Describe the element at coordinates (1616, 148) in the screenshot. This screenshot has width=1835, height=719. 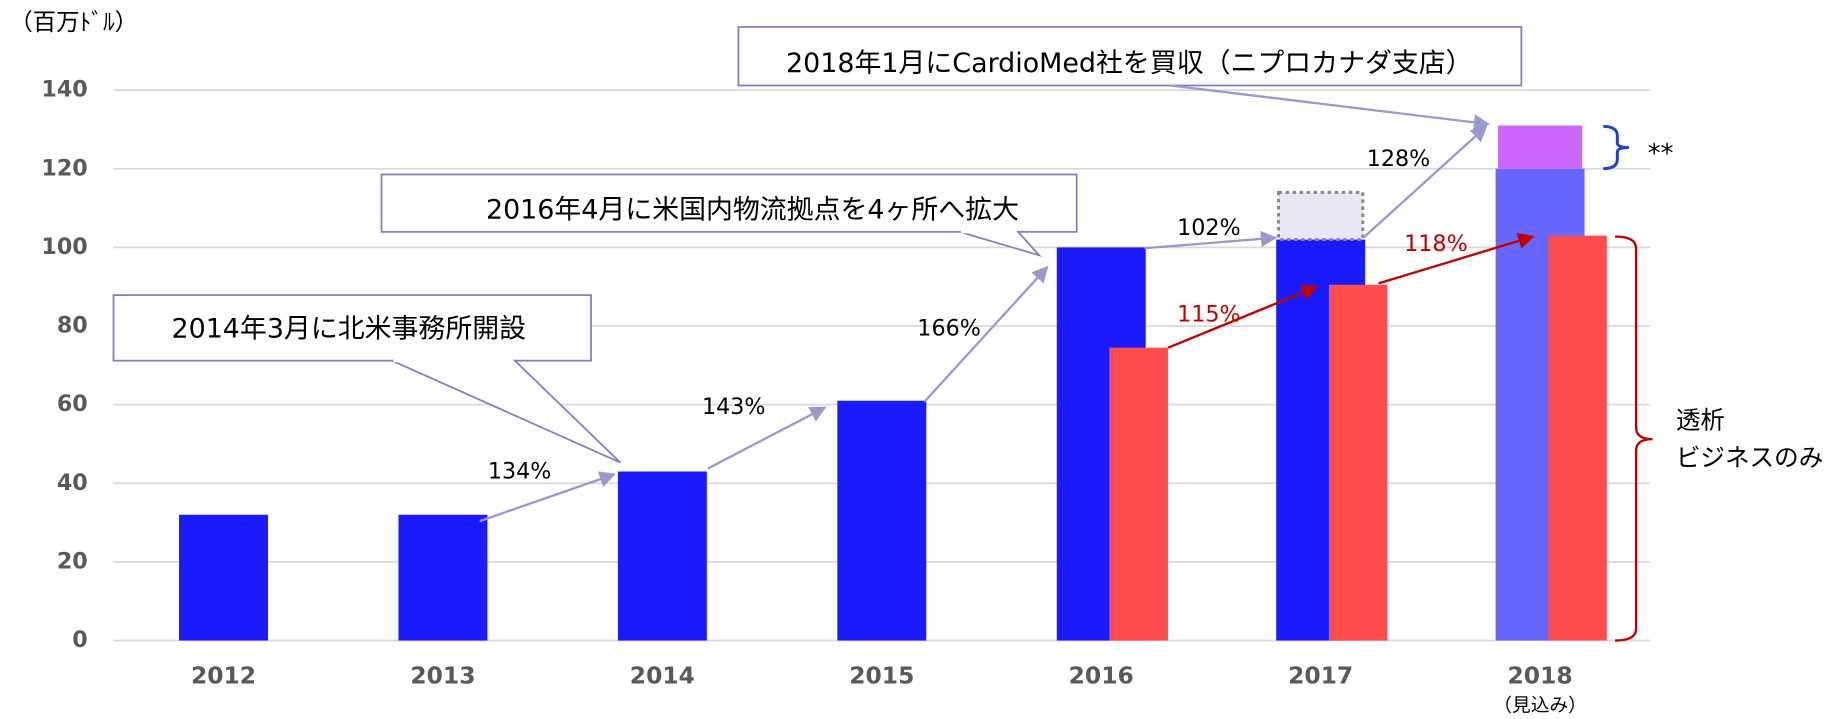
I see `blue-brace` at that location.